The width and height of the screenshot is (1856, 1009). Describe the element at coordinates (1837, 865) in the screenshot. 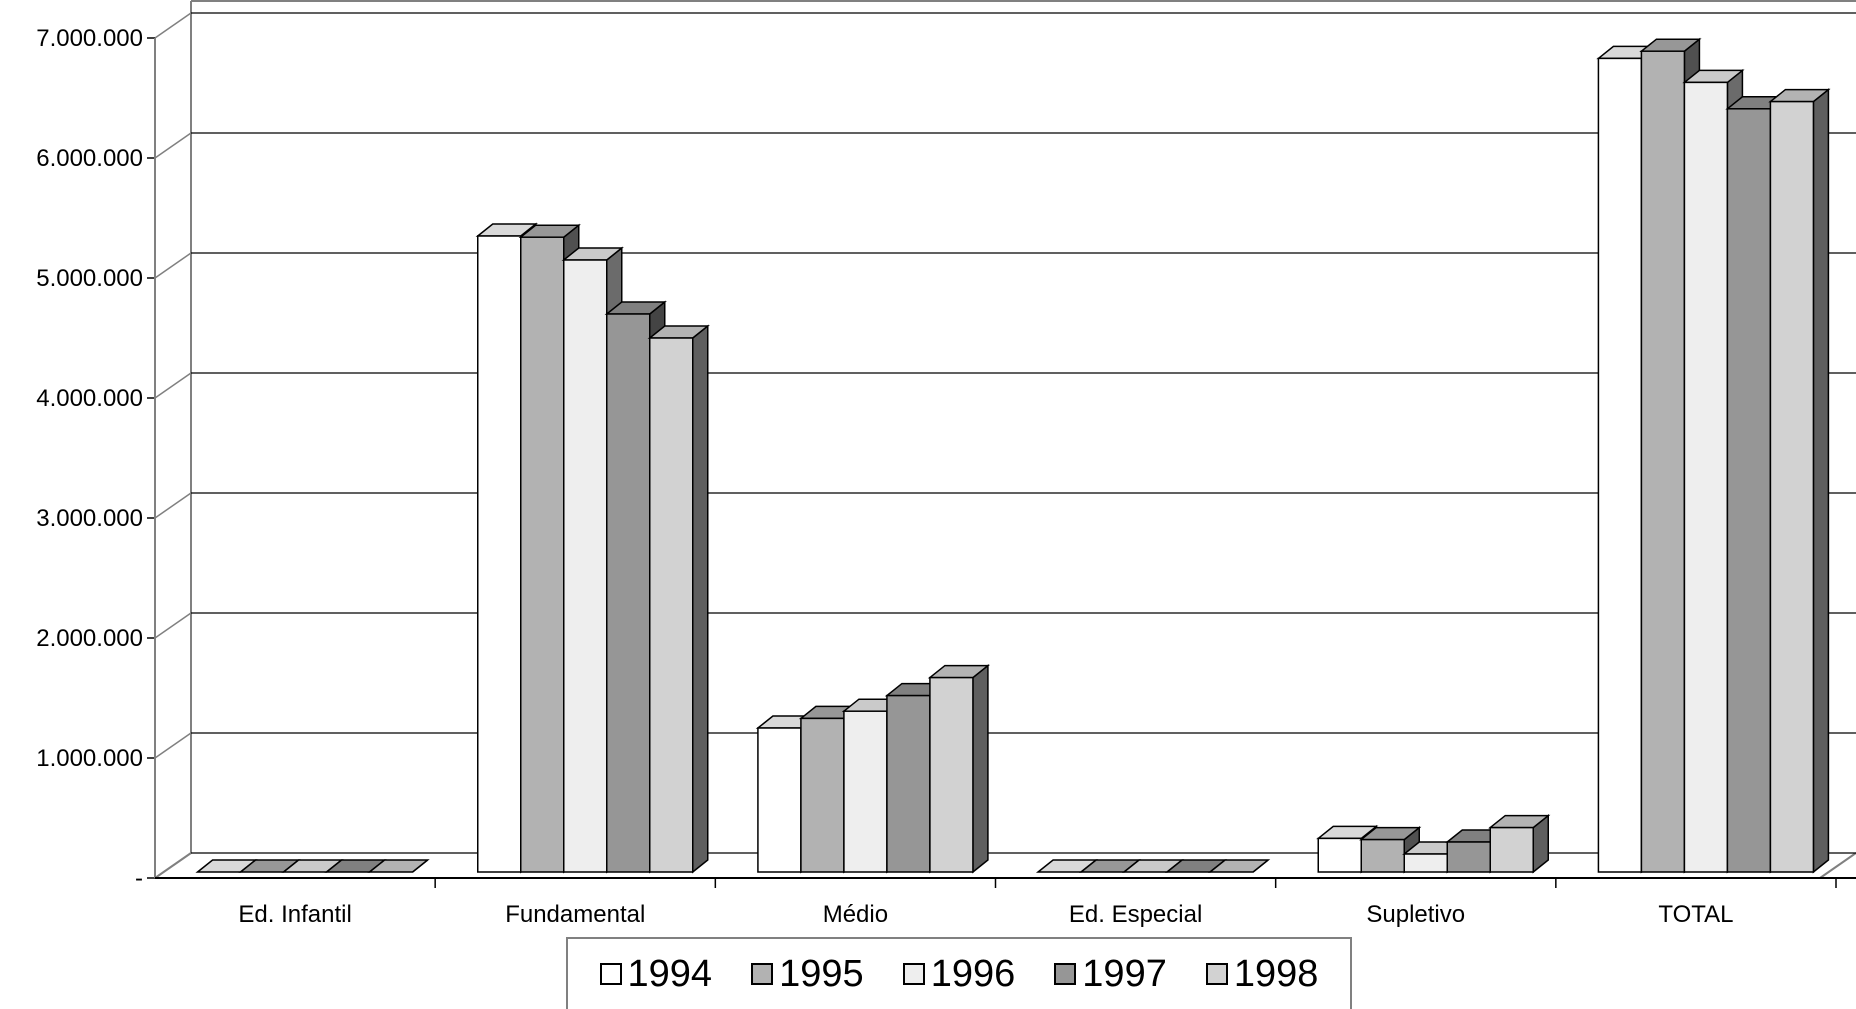

I see `floor-right-edge` at that location.